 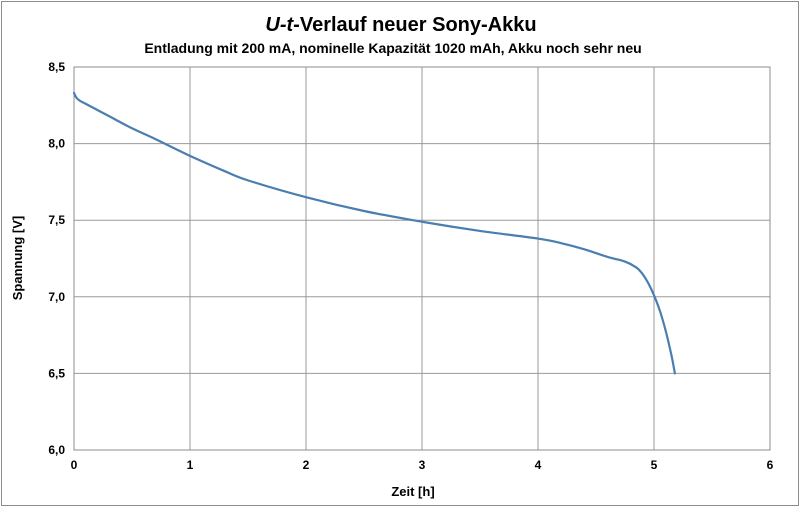 I want to click on y-tick-label: 8,0, so click(x=56, y=144).